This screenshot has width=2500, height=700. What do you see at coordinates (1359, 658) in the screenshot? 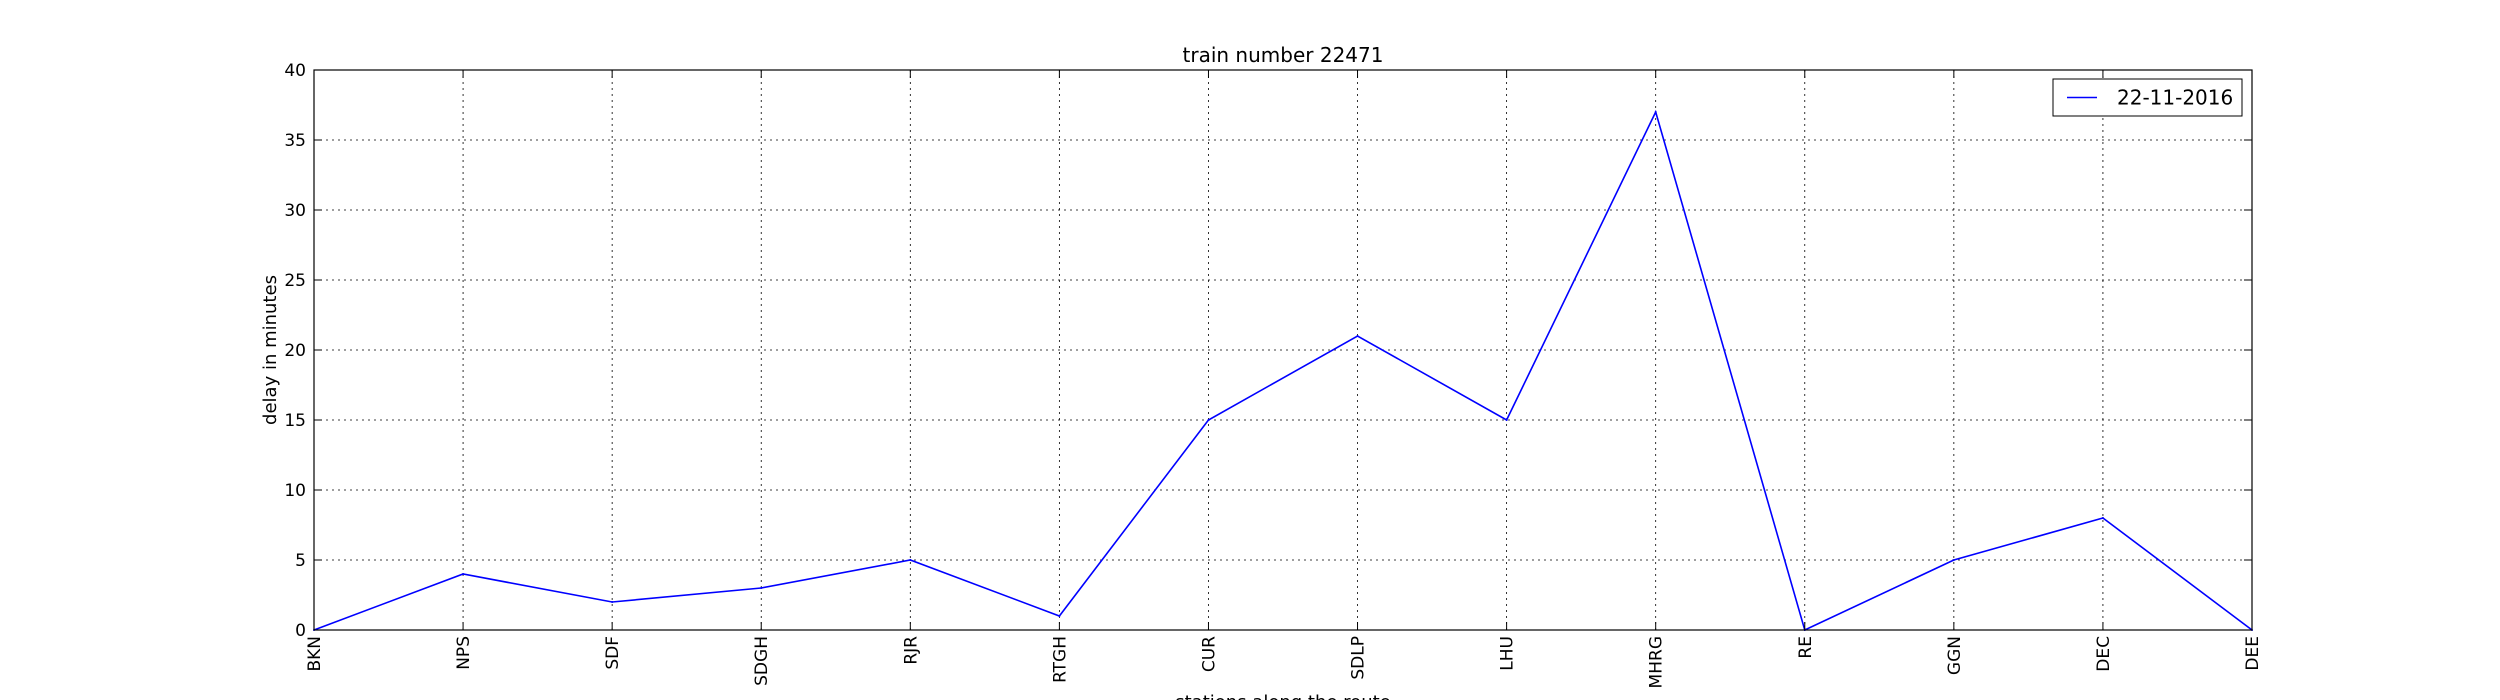
I see `x-tick-label: SDLP` at bounding box center [1359, 658].